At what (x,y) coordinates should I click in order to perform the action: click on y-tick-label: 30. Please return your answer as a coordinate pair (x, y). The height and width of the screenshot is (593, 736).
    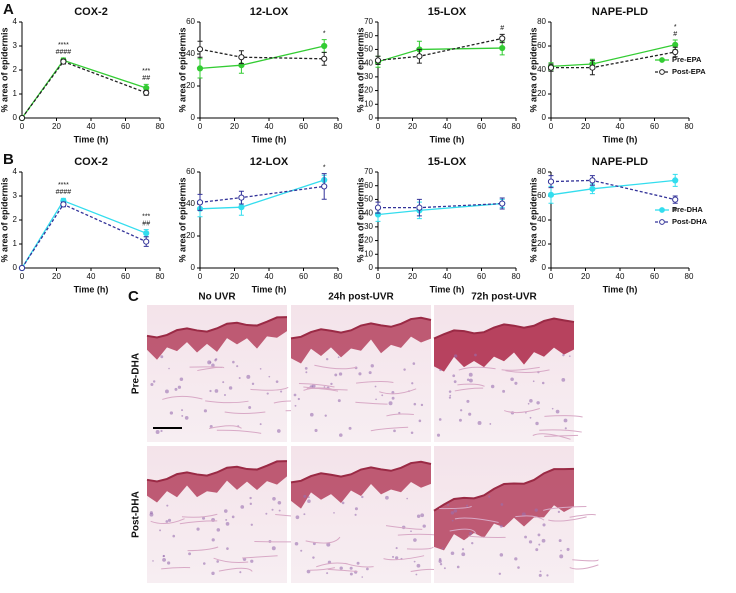
    Looking at the image, I should click on (368, 226).